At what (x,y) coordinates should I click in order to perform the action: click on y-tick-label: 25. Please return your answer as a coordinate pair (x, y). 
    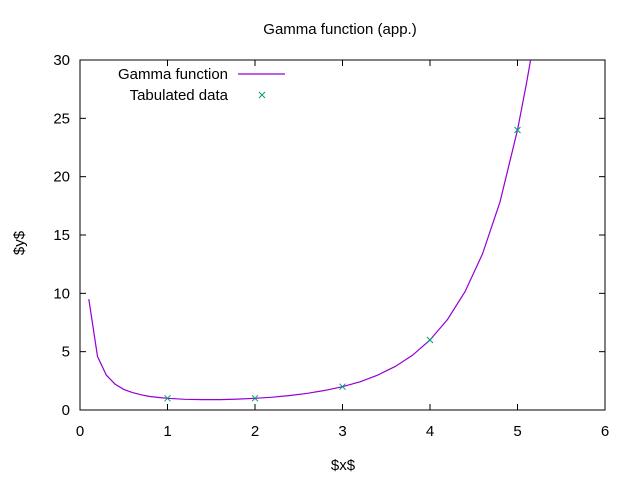
    Looking at the image, I should click on (61, 118).